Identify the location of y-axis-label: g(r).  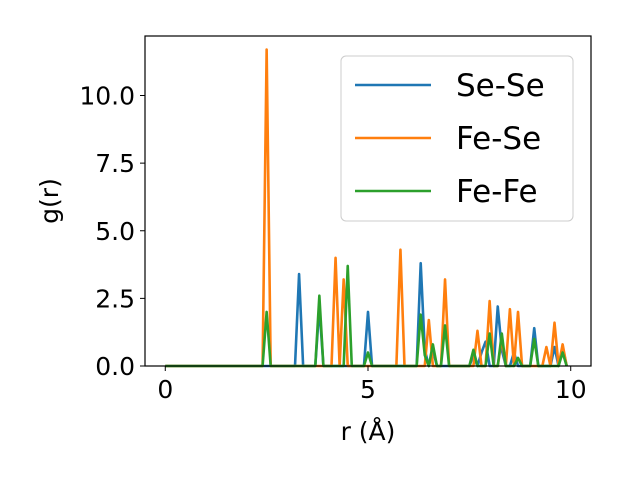
(49, 201).